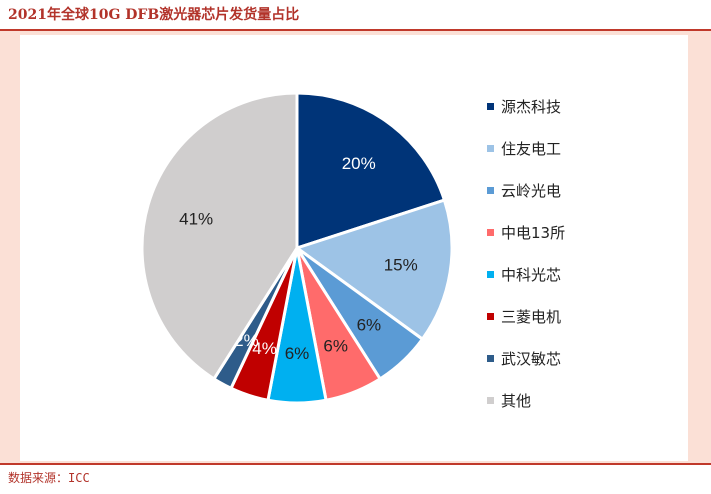  What do you see at coordinates (516, 401) in the screenshot?
I see `legend-label: 其他` at bounding box center [516, 401].